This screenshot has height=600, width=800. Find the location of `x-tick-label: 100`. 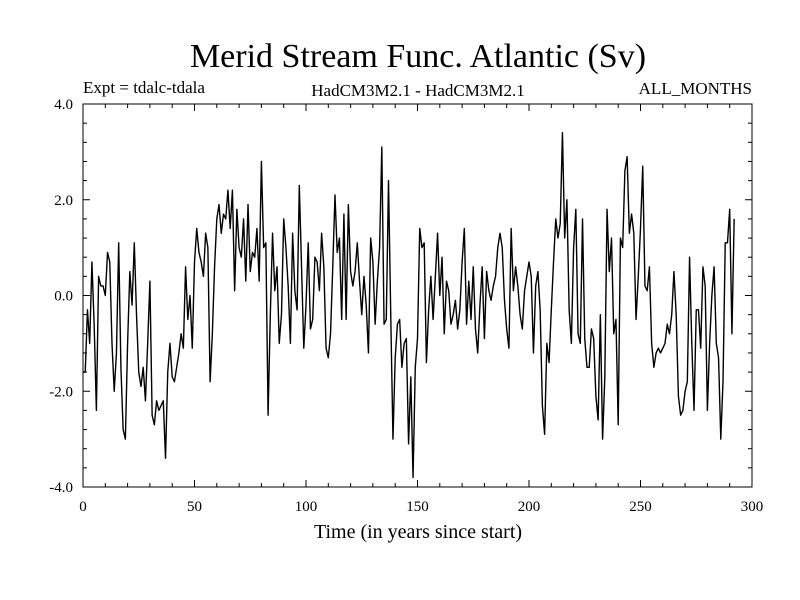

x-tick-label: 100 is located at coordinates (306, 507).